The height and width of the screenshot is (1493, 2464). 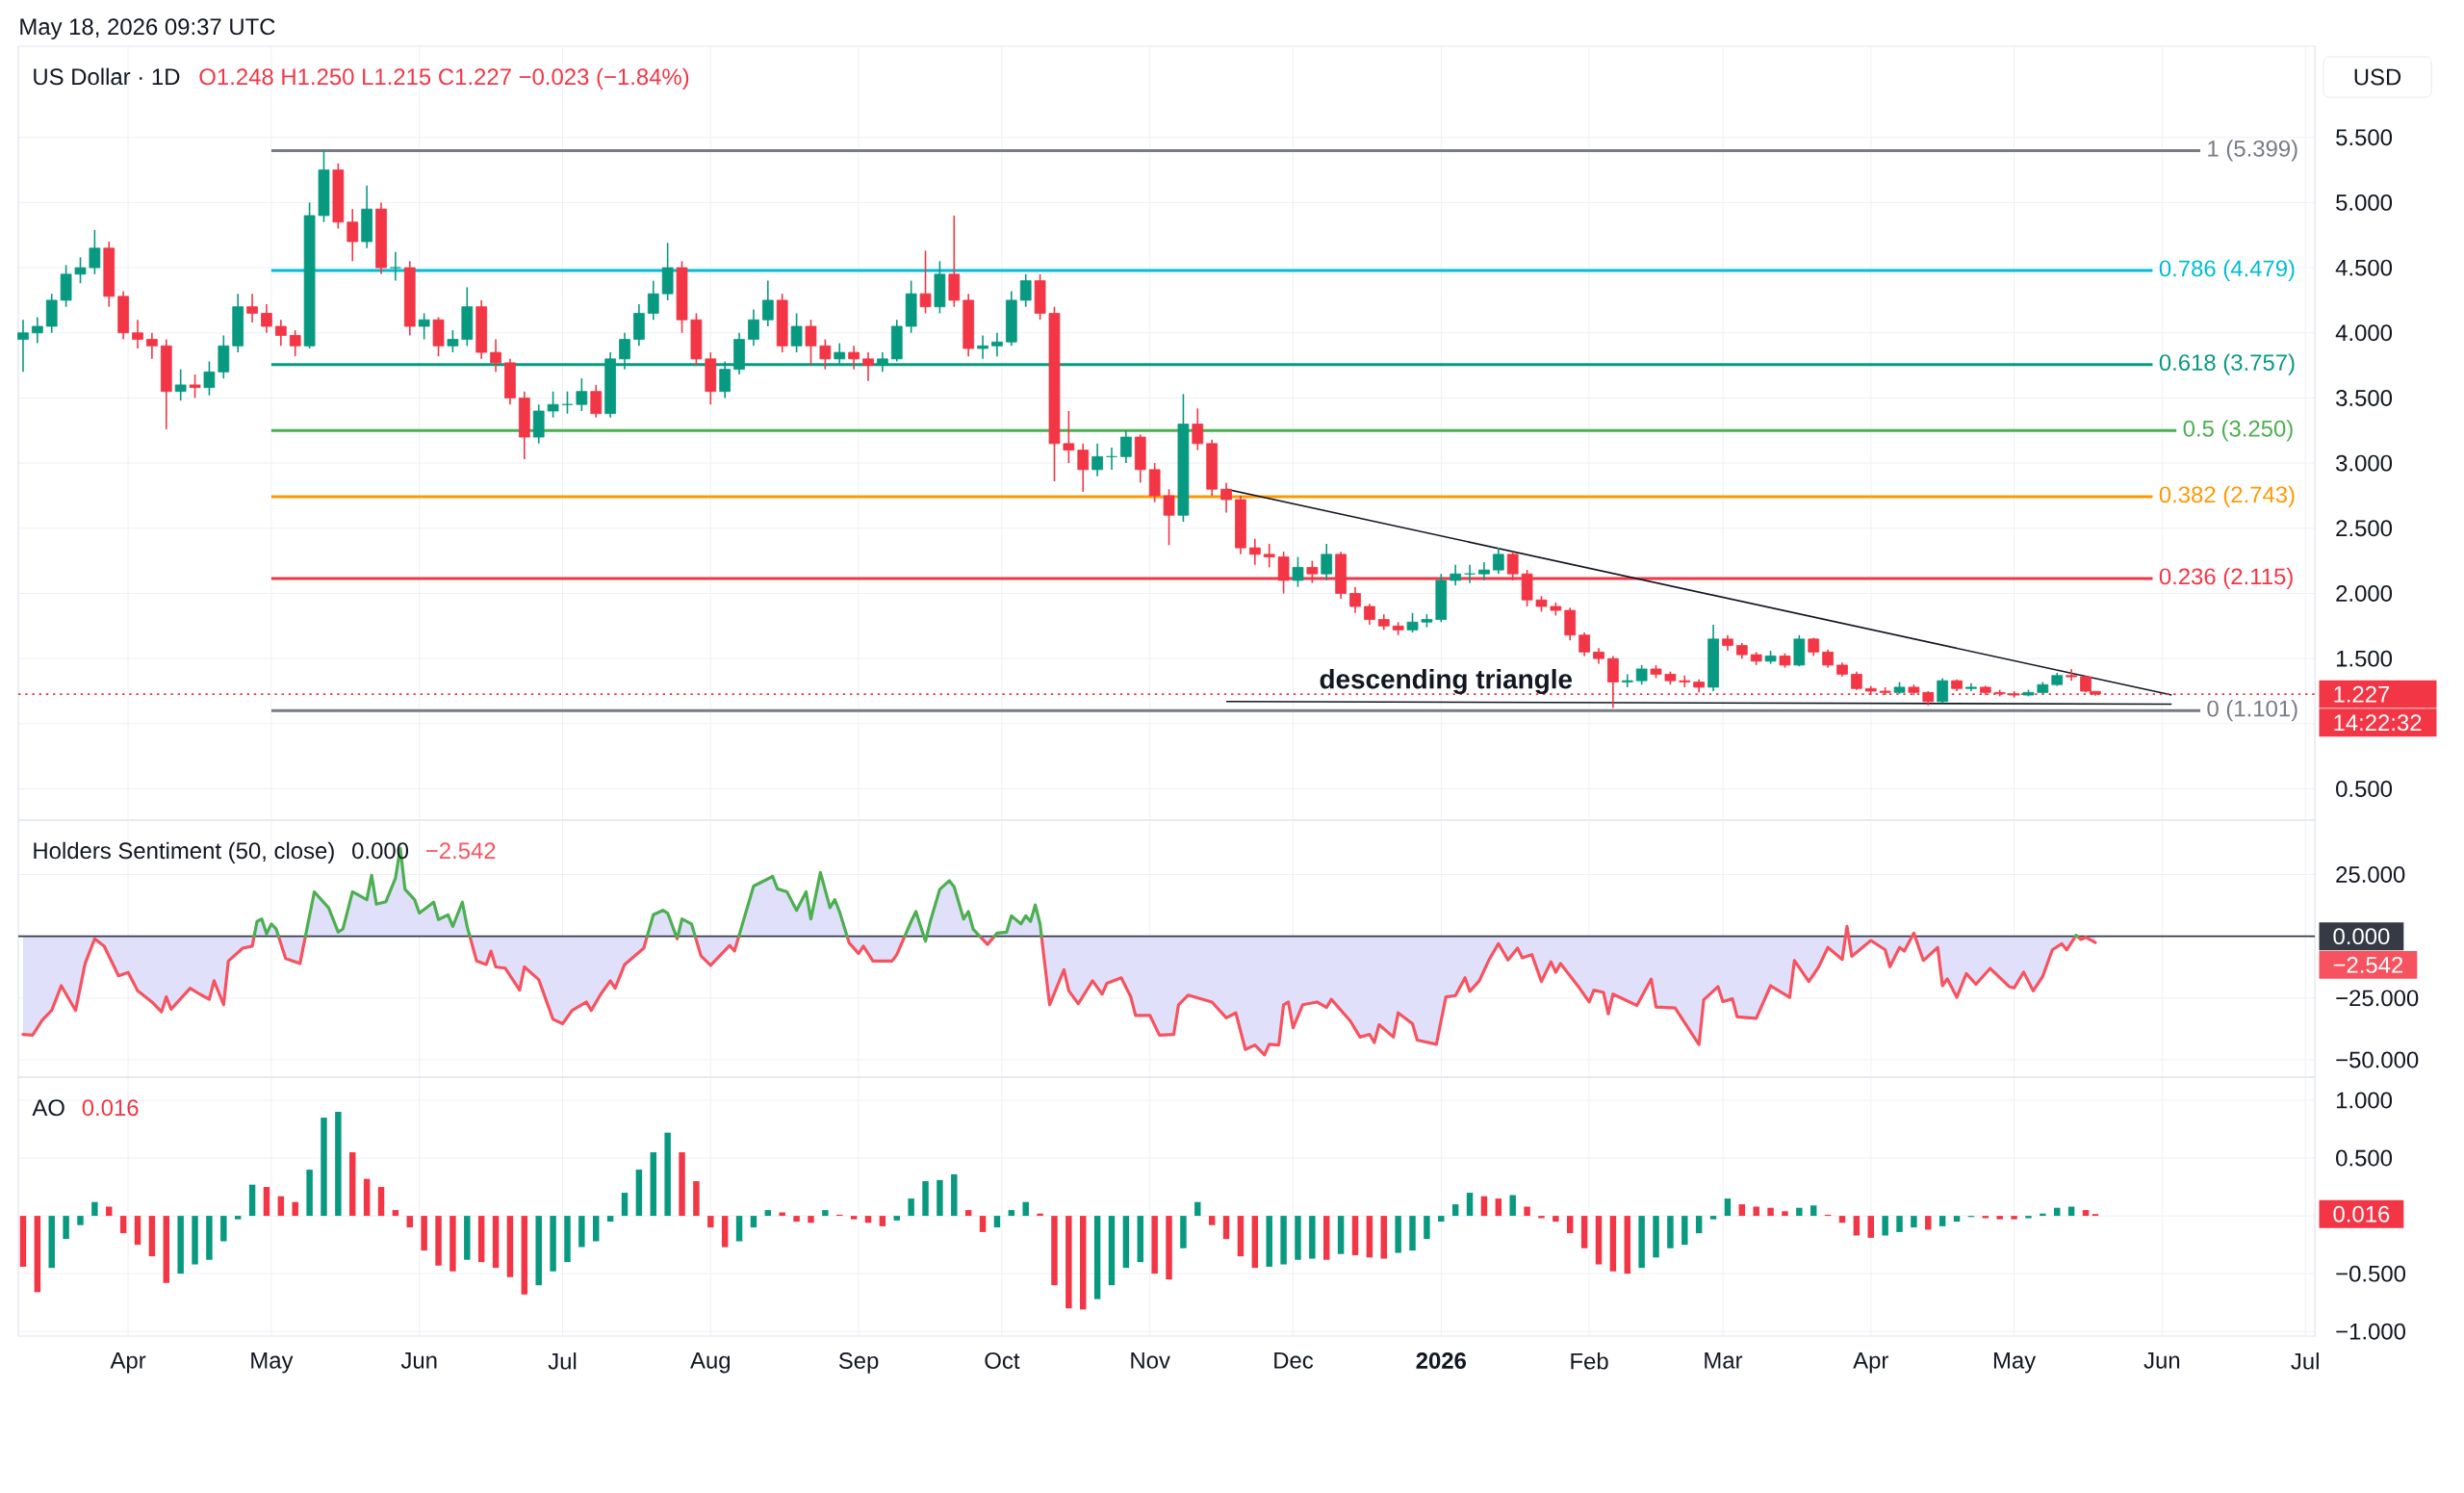 What do you see at coordinates (2227, 364) in the screenshot?
I see `series-label: 0.618 (3.757)` at bounding box center [2227, 364].